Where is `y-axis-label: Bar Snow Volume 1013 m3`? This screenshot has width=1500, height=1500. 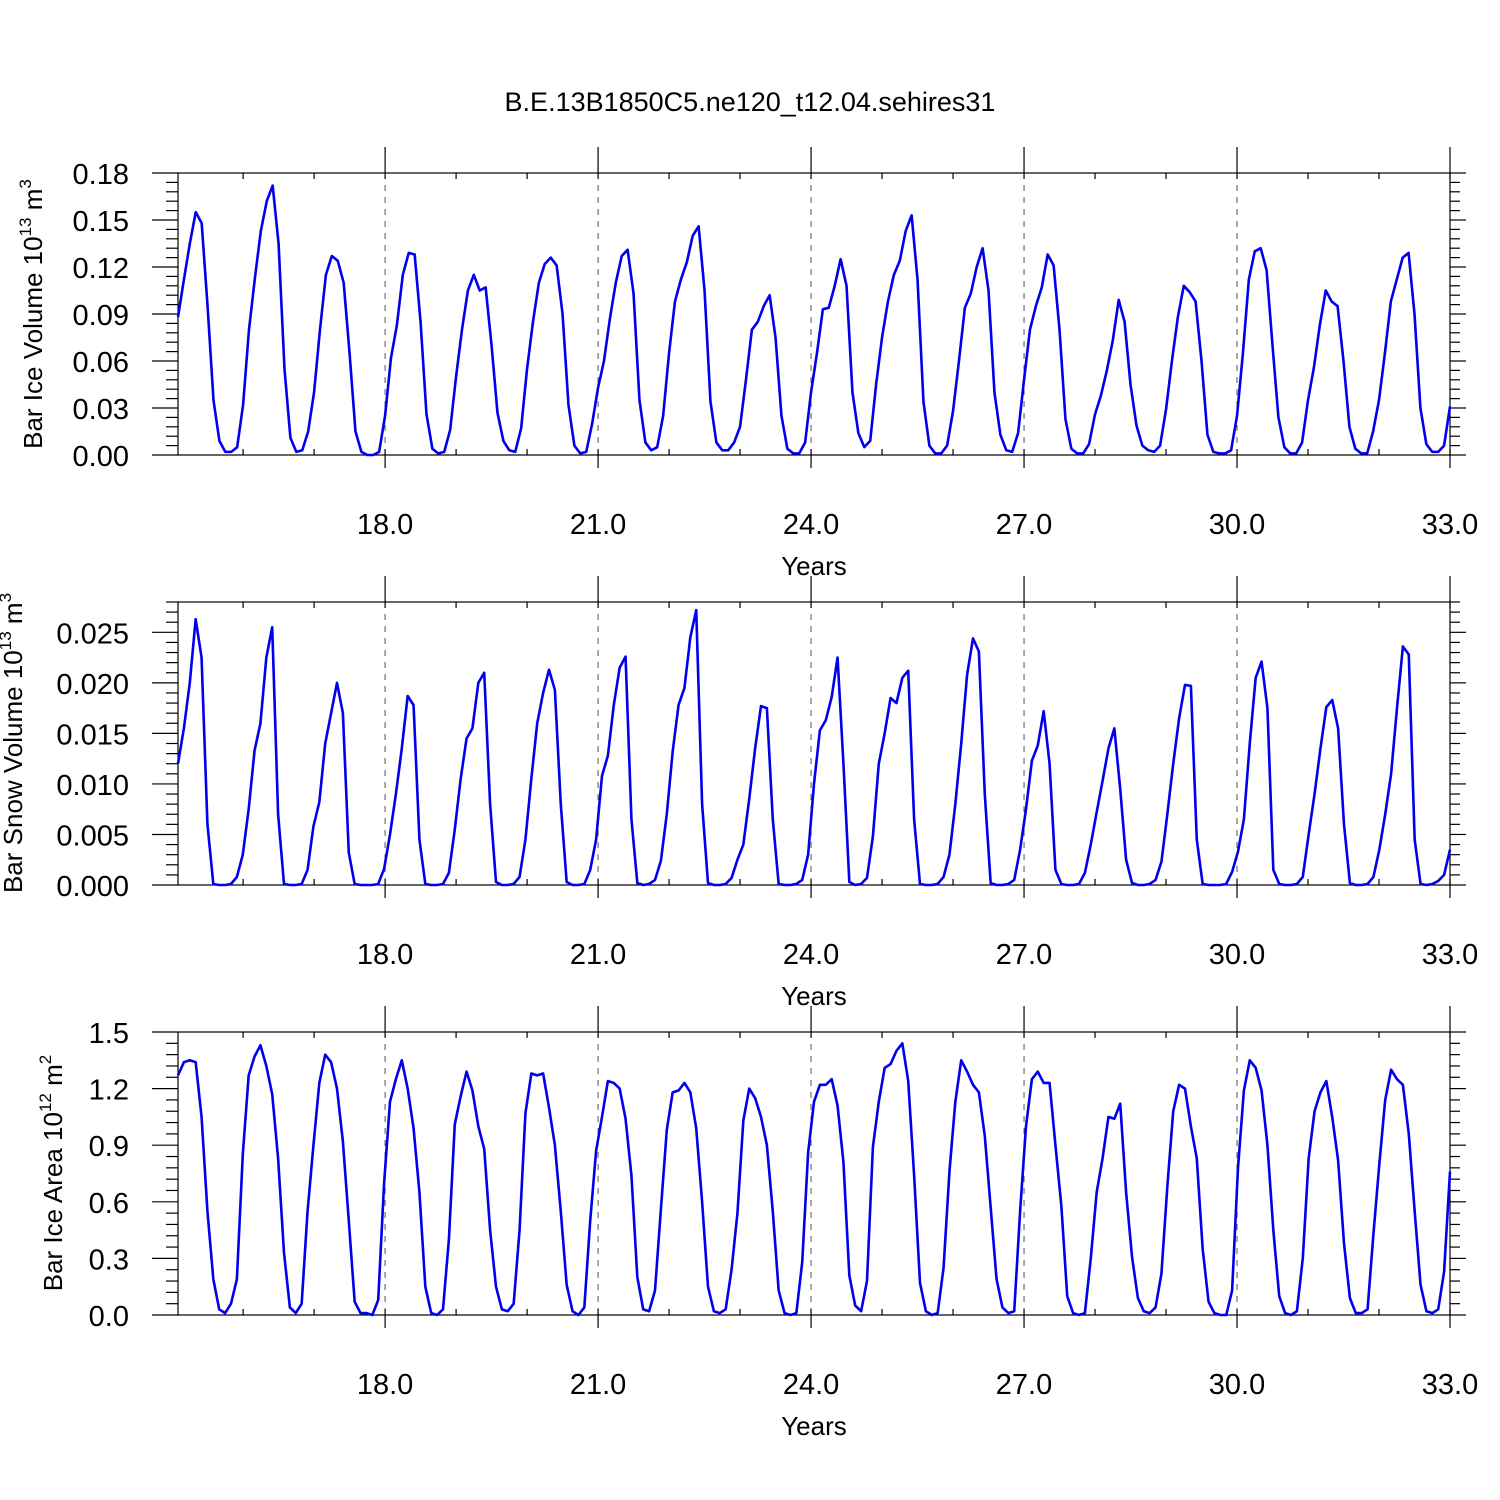
y-axis-label: Bar Snow Volume 1013 m3 is located at coordinates (14, 743).